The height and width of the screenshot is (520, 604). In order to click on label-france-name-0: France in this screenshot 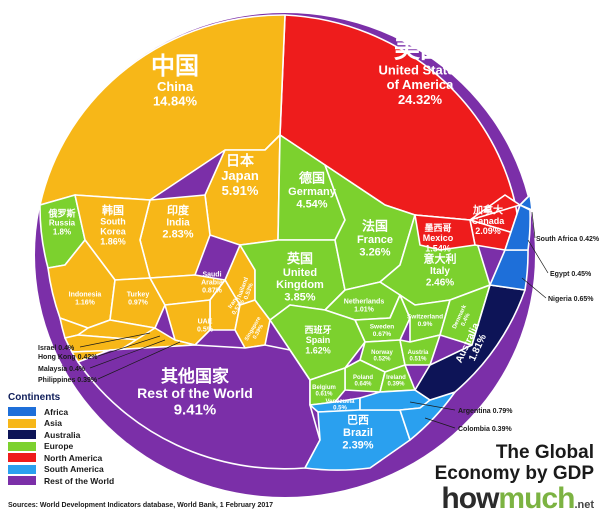, I will do `click(375, 240)`.